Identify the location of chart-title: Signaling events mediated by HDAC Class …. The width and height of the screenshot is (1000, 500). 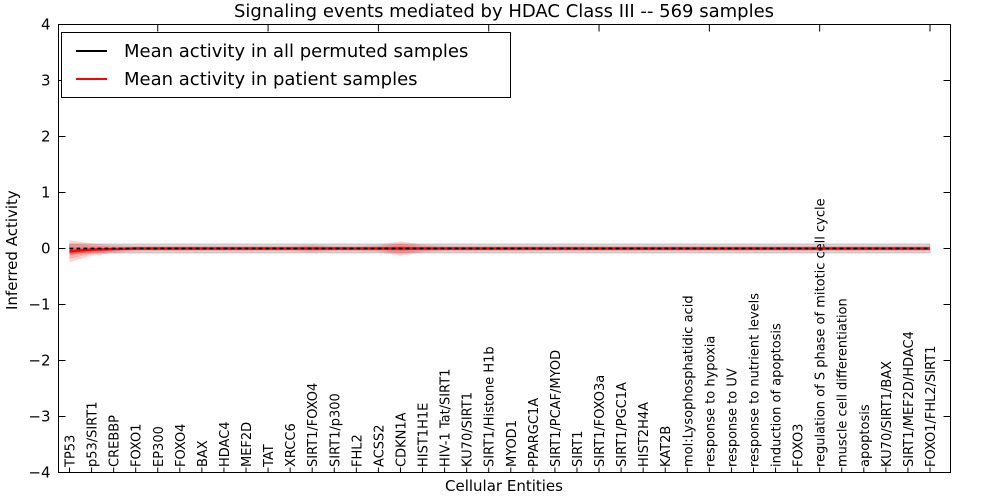
(504, 11).